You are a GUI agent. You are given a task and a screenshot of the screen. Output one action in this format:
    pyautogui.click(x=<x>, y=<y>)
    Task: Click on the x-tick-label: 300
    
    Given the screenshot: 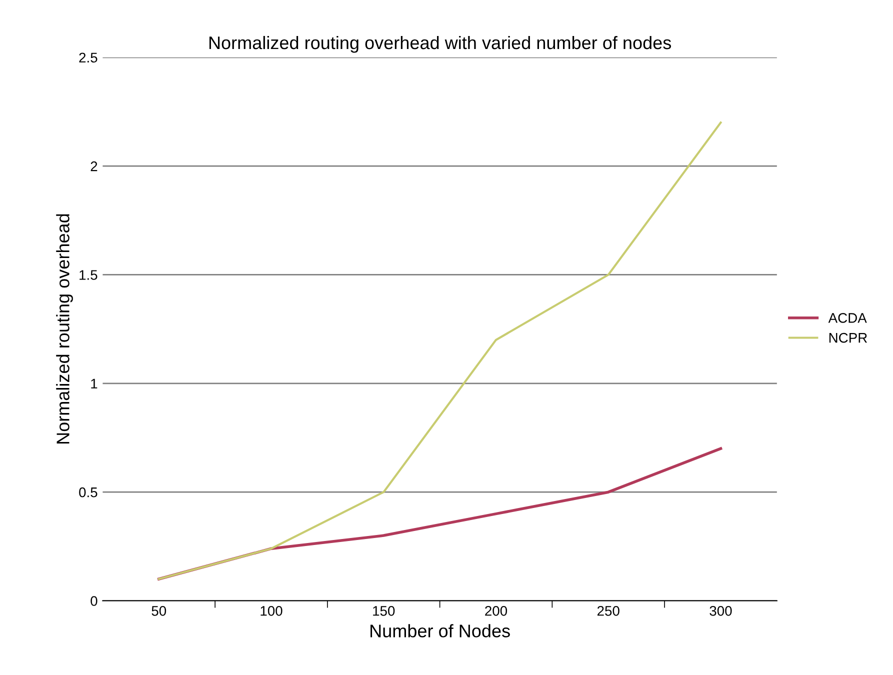 What is the action you would take?
    pyautogui.click(x=721, y=611)
    